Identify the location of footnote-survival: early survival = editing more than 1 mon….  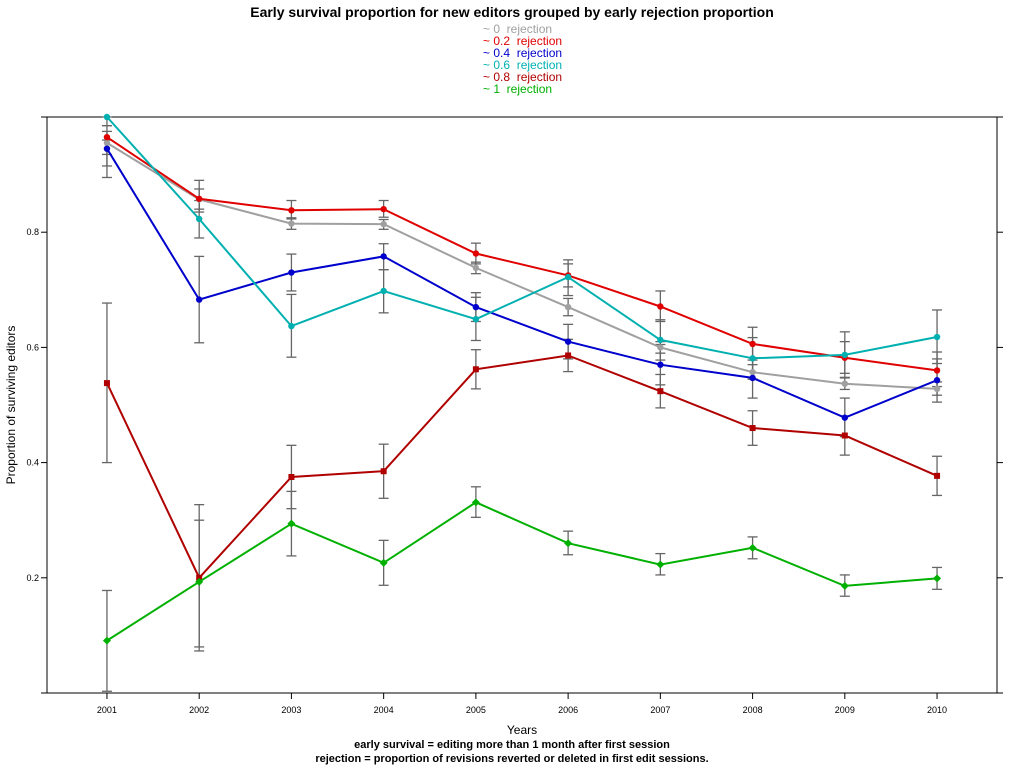
(512, 745).